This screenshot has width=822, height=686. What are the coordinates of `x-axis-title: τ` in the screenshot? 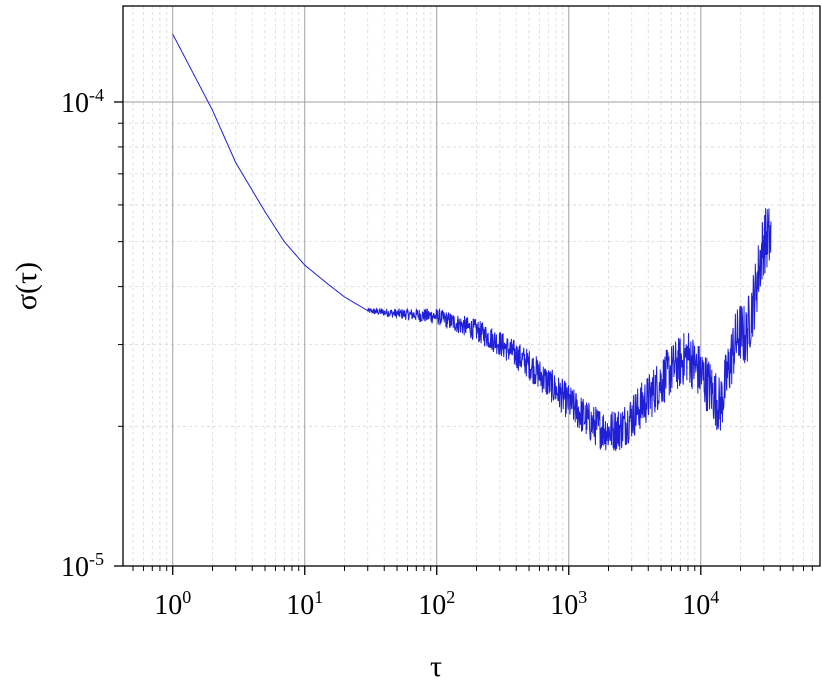 It's located at (436, 666).